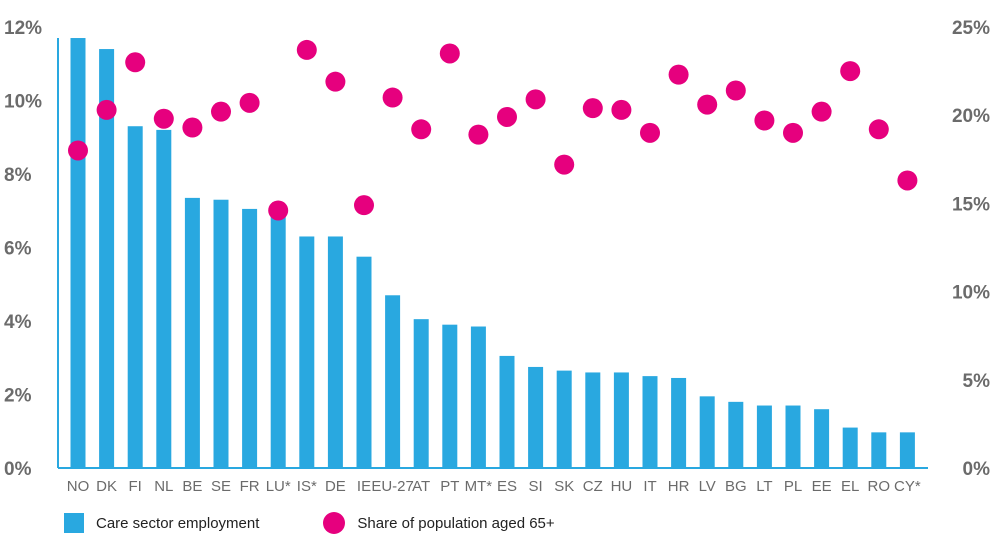 The height and width of the screenshot is (544, 1002). Describe the element at coordinates (850, 486) in the screenshot. I see `x-tick-label: EL` at that location.